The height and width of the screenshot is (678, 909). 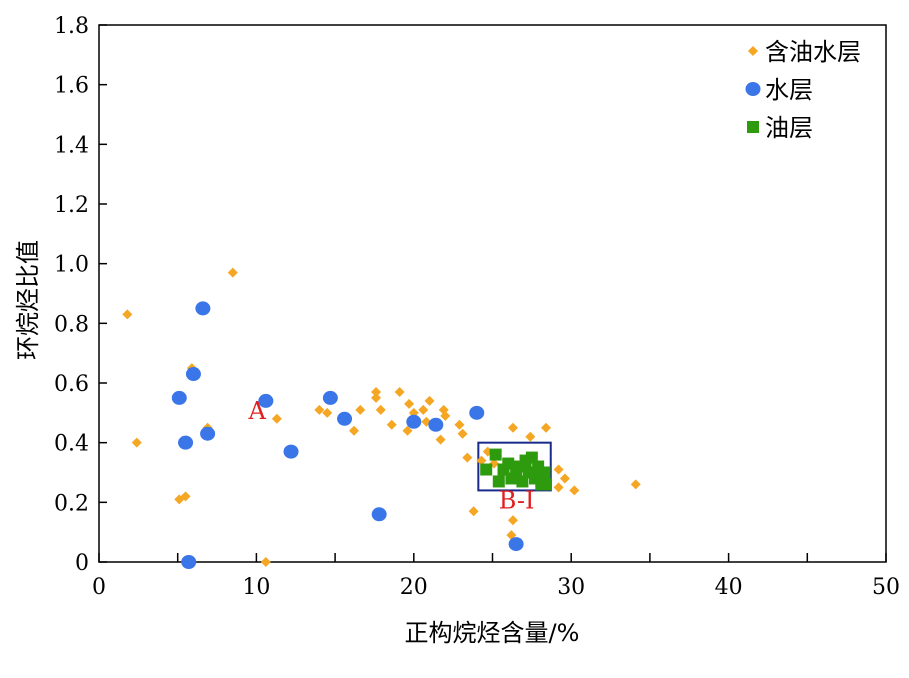 What do you see at coordinates (492, 633) in the screenshot?
I see `x-axis-title: 正构烷烃含量/%` at bounding box center [492, 633].